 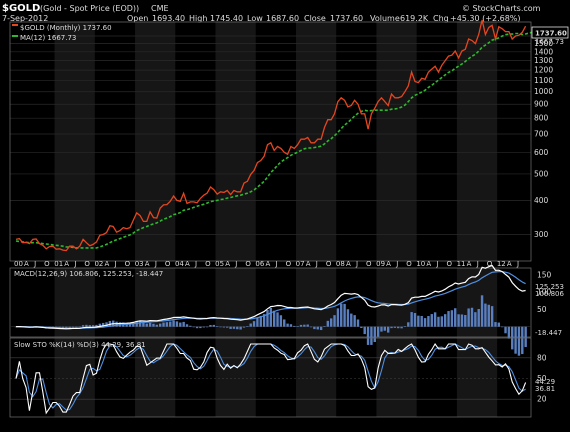 I want to click on low-label: Low, so click(x=255, y=18).